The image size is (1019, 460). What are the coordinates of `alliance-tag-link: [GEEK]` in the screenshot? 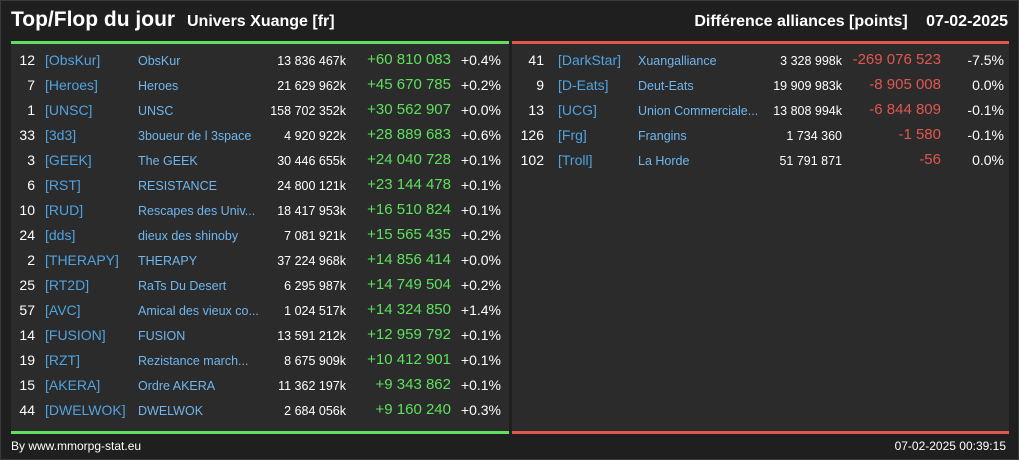 It's located at (68, 160).